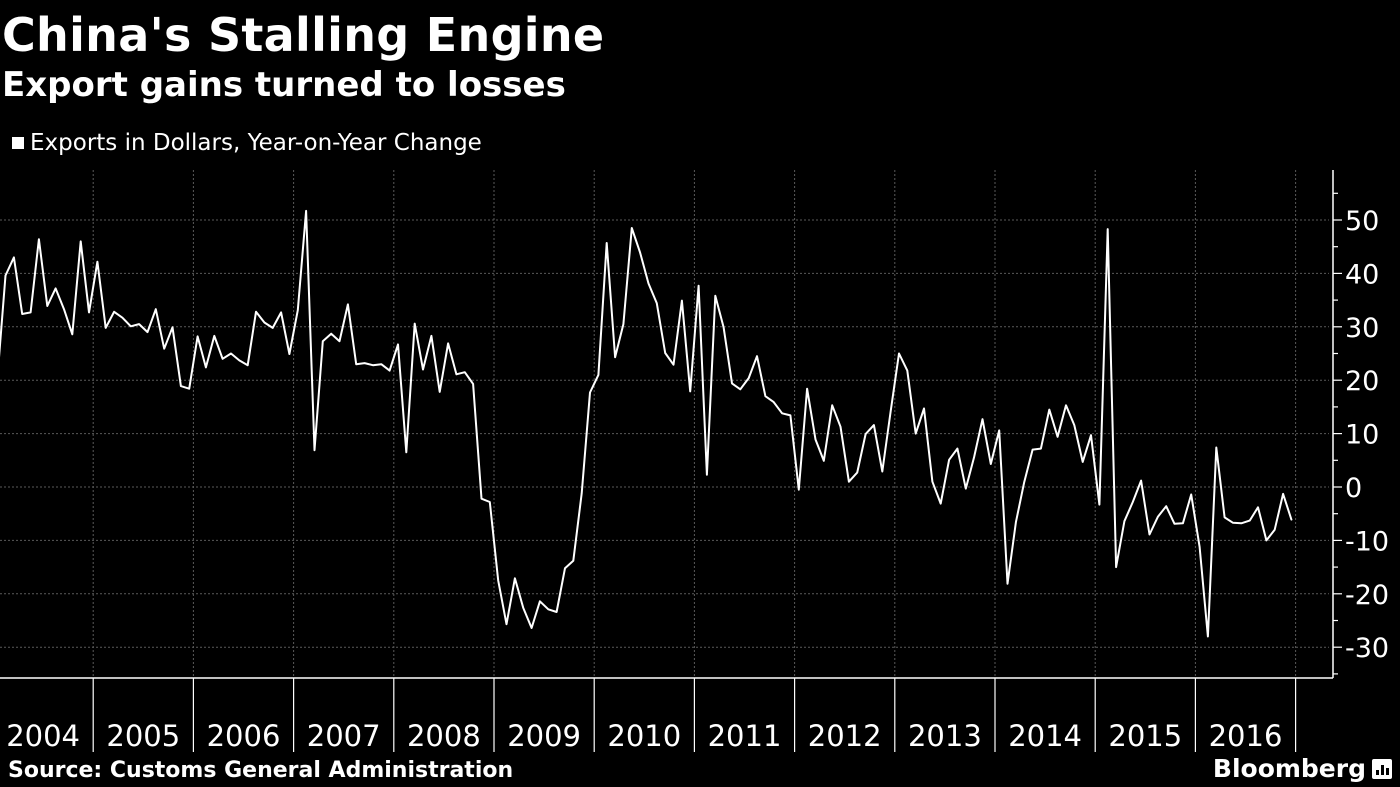 The height and width of the screenshot is (787, 1400). Describe the element at coordinates (1382, 769) in the screenshot. I see `bloomberg-chart-icon` at that location.